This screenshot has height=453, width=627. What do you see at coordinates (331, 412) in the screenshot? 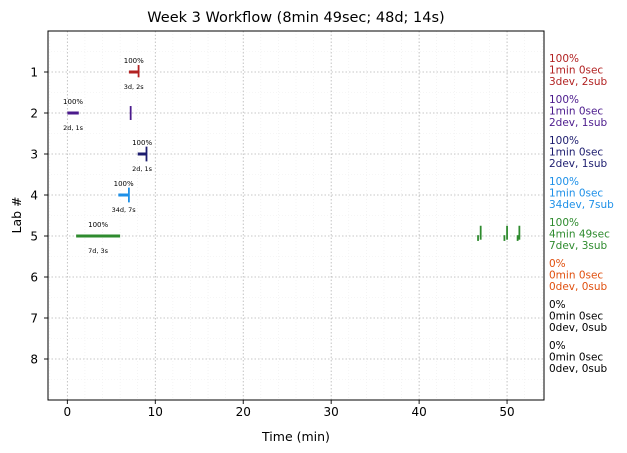
I see `x-tick-label: 30` at bounding box center [331, 412].